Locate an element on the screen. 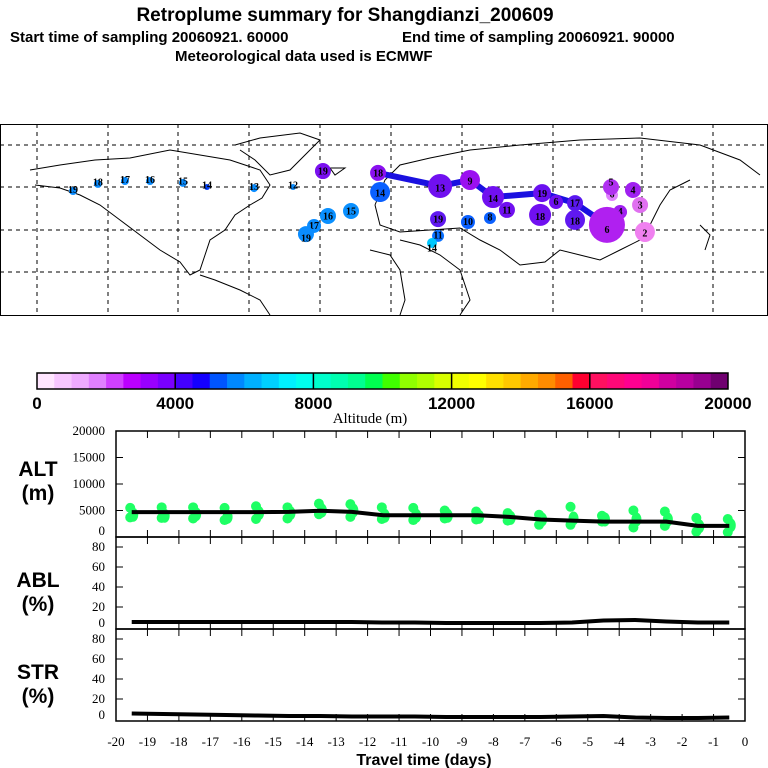 The height and width of the screenshot is (768, 768). map-marker: 10 is located at coordinates (467, 222).